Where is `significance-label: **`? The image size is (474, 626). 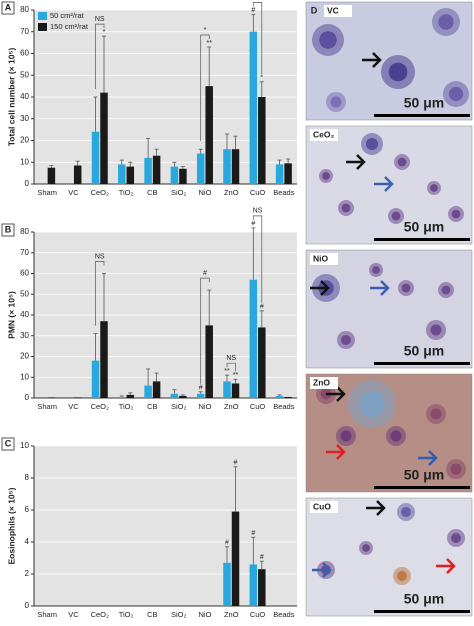
significance-label: ** is located at coordinates (209, 43).